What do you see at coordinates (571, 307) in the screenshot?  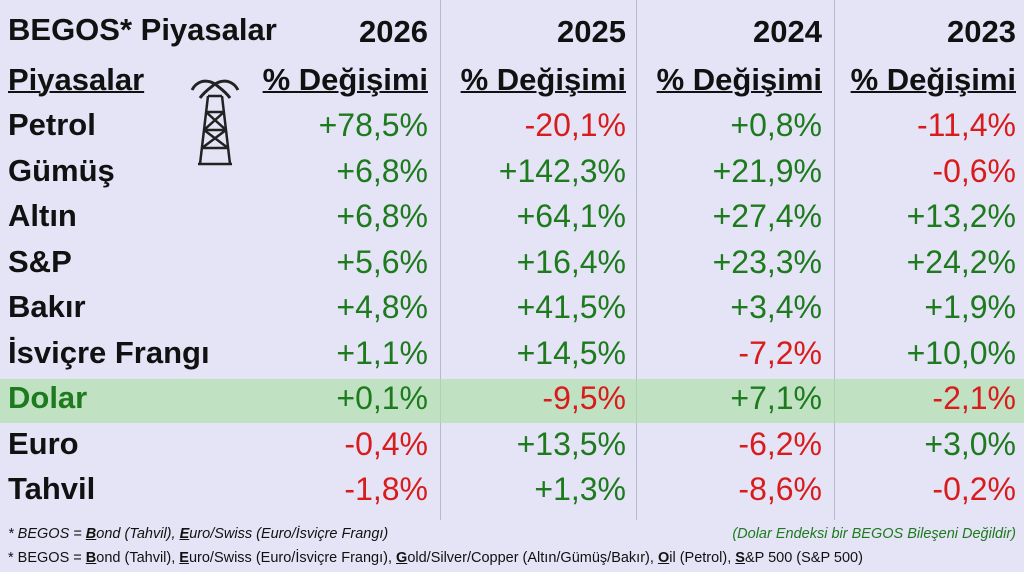 I see `percent-change: +41,5%` at bounding box center [571, 307].